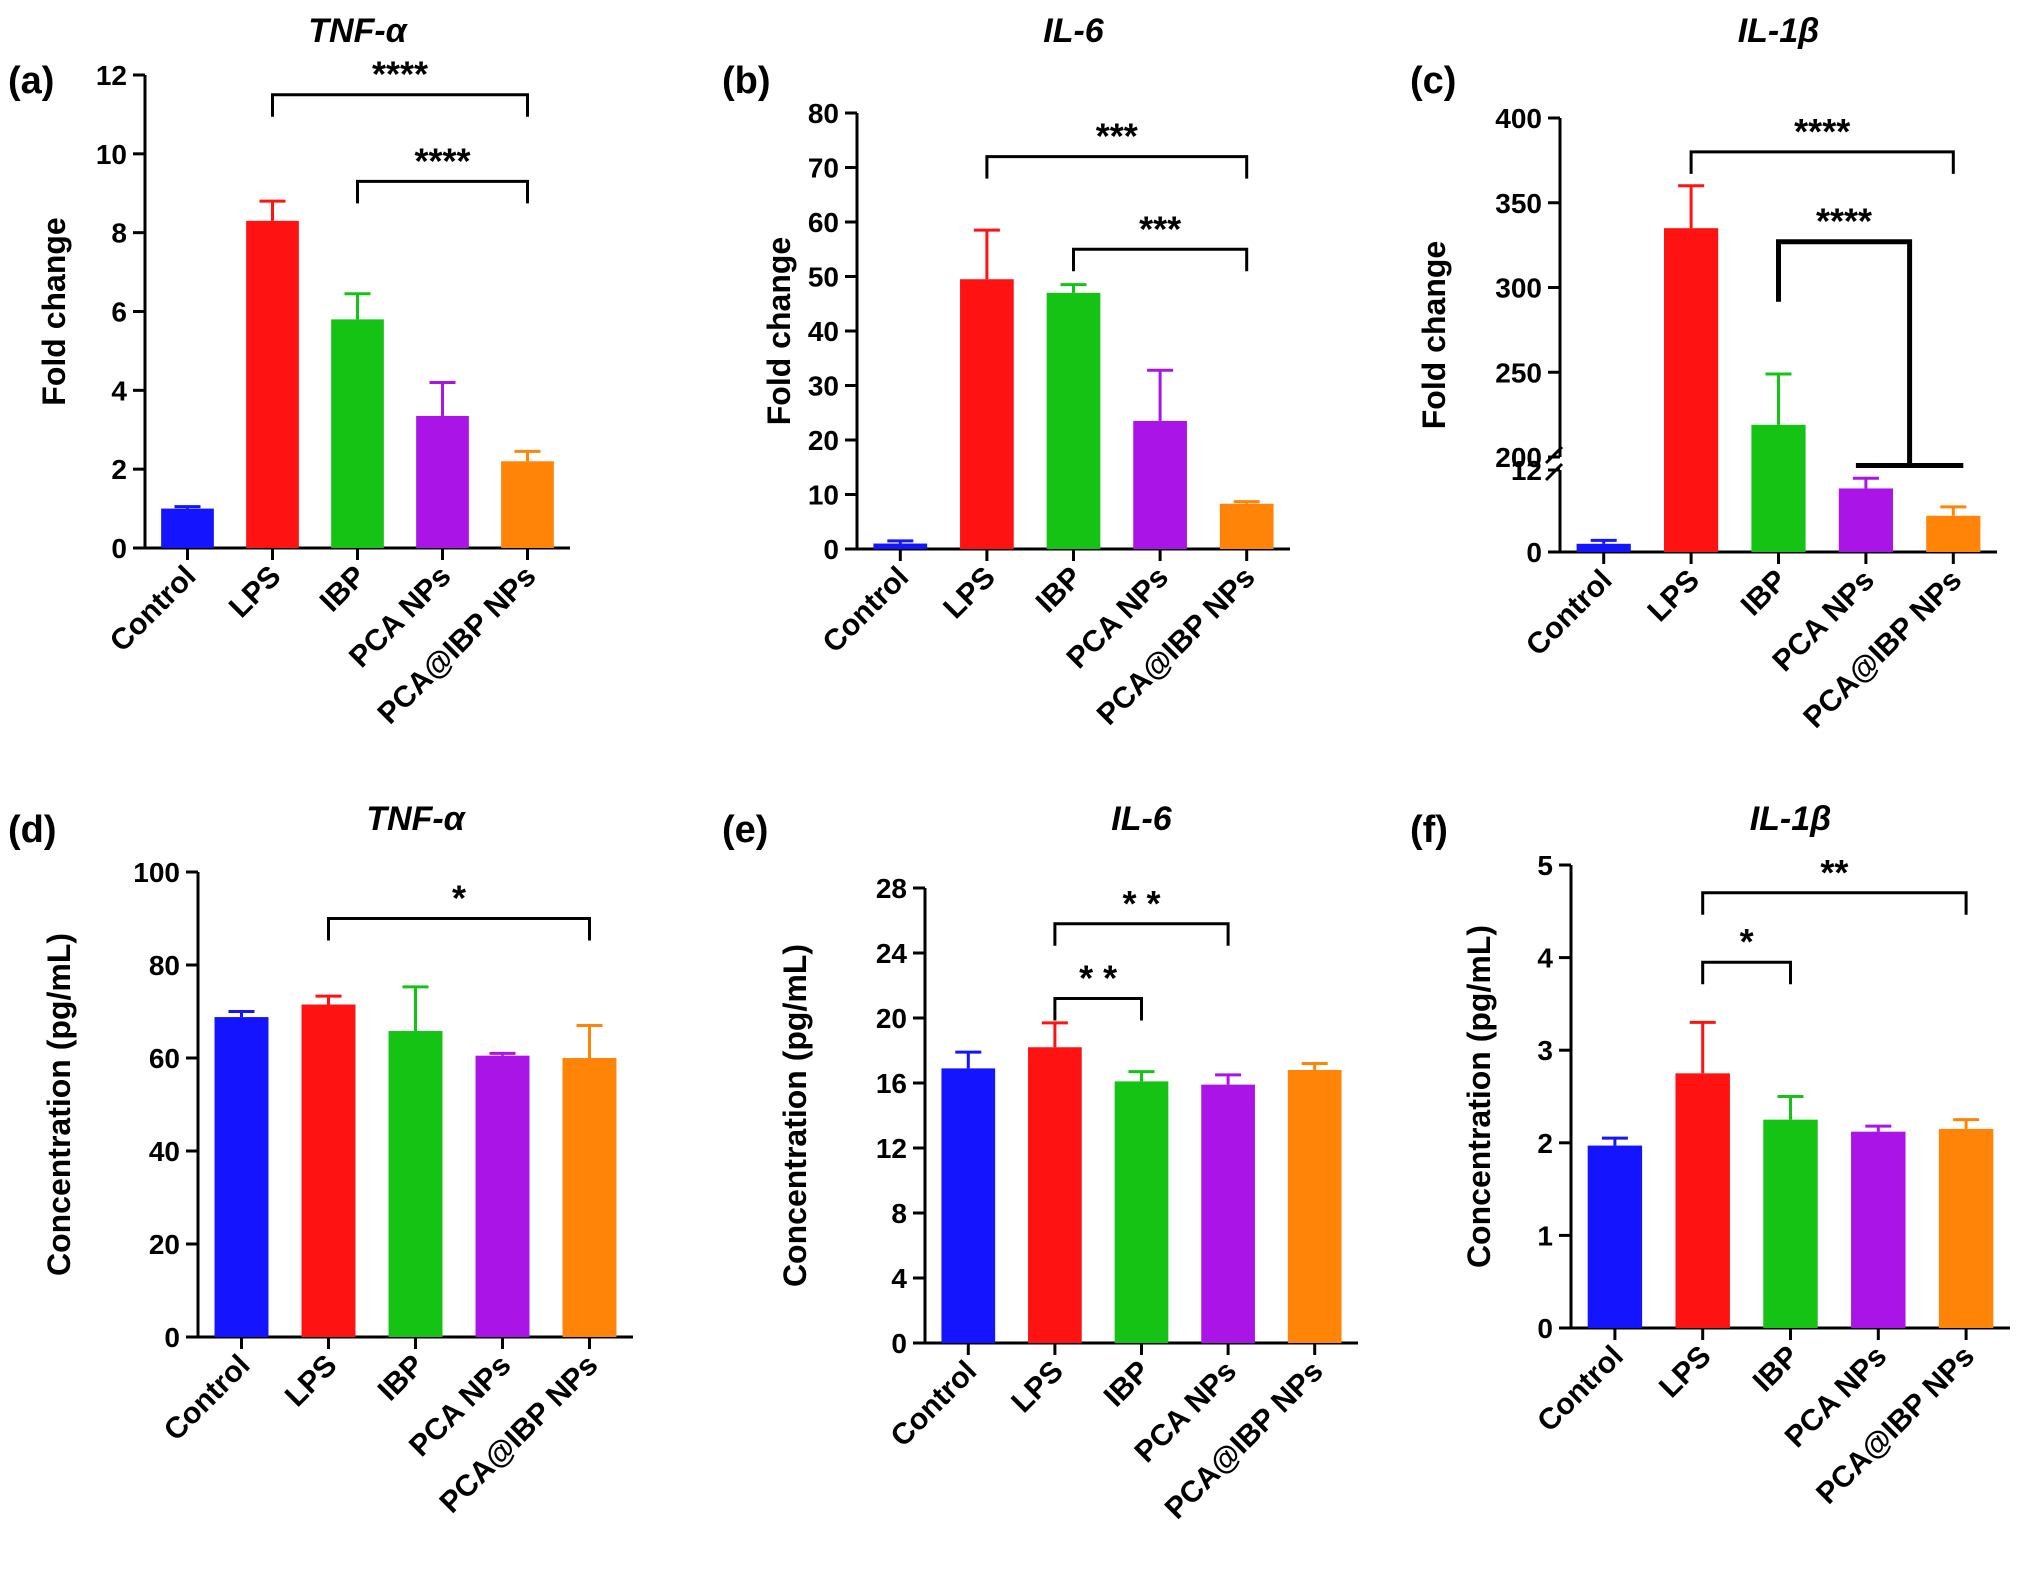 The image size is (2032, 1583). I want to click on y-tick-label: 3, so click(1545, 1050).